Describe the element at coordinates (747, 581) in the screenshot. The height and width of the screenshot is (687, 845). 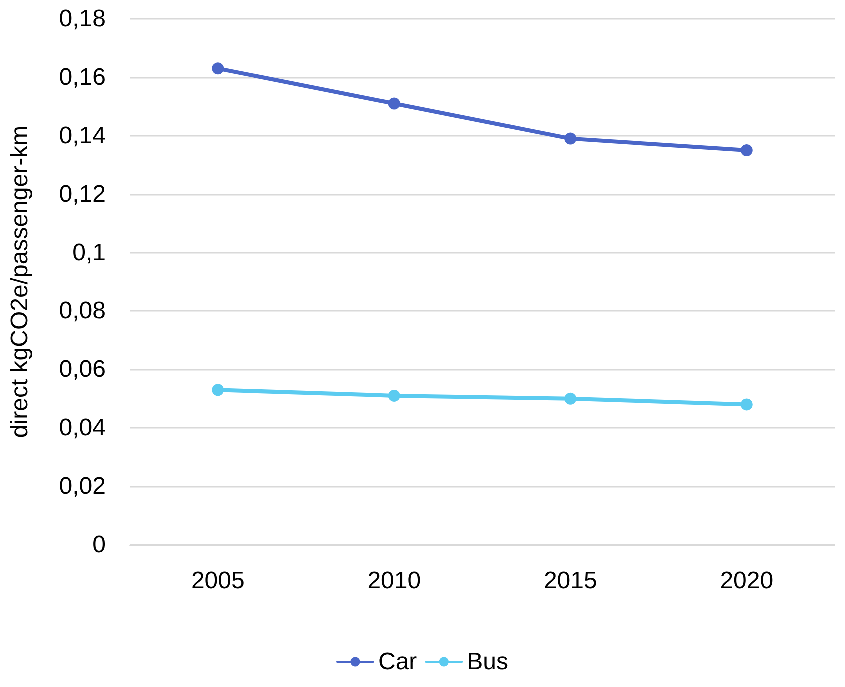
I see `x-tick-label: 2020` at that location.